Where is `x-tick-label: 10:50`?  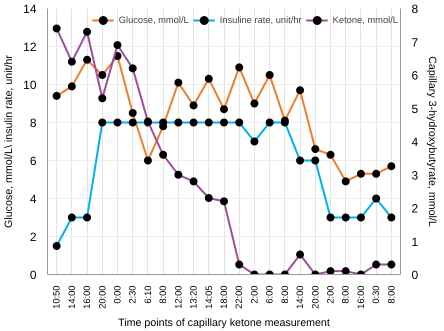 x-tick-label: 10:50 is located at coordinates (57, 297).